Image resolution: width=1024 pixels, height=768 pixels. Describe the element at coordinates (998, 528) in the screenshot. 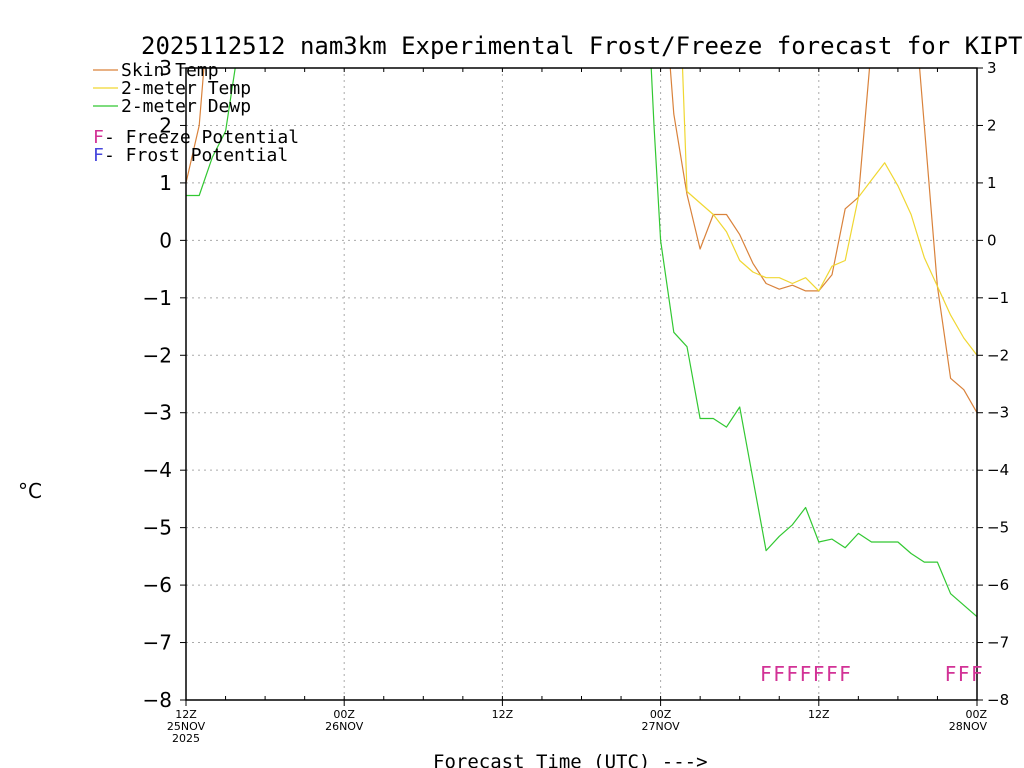

I see `y-tick-label-right: −5` at that location.